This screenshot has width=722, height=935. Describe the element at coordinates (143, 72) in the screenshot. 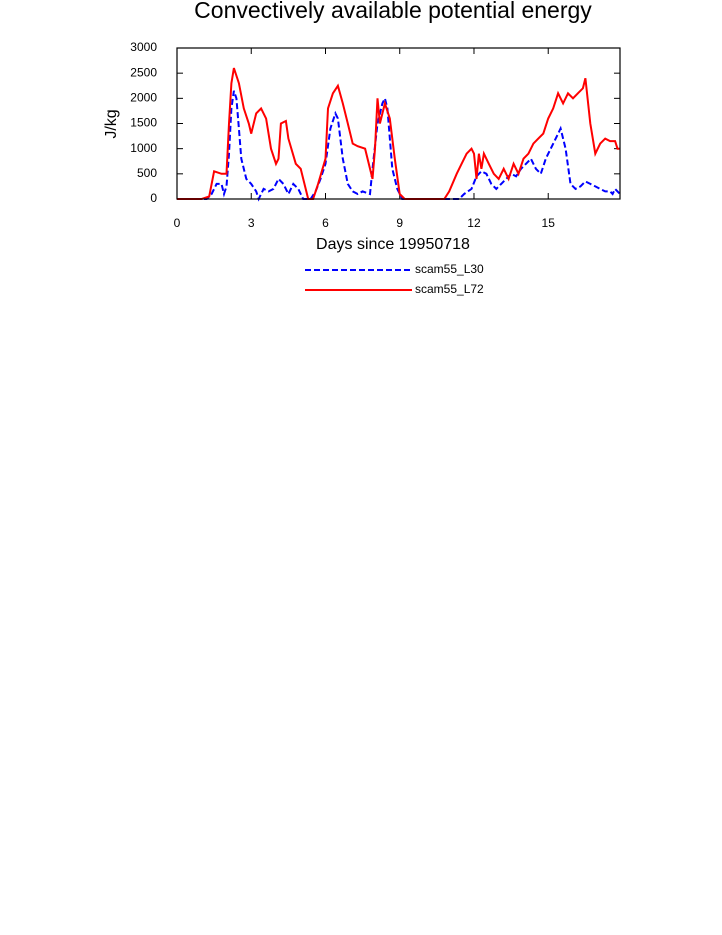

I see `y-tick-label: 2500` at that location.